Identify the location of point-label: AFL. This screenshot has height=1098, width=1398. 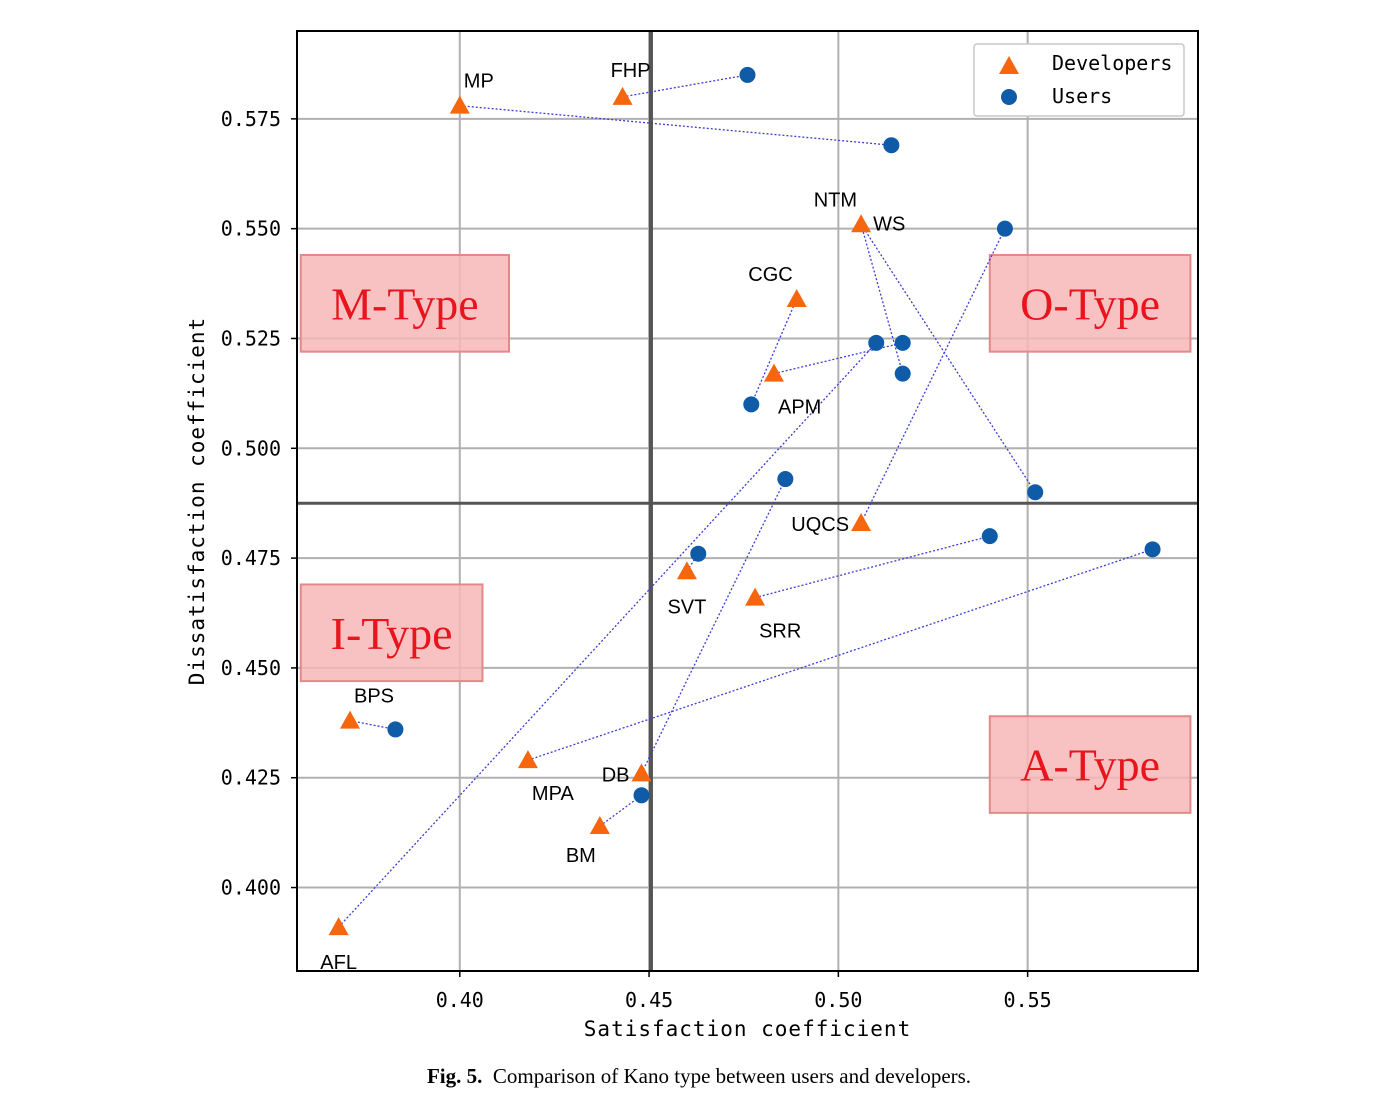
(338, 963).